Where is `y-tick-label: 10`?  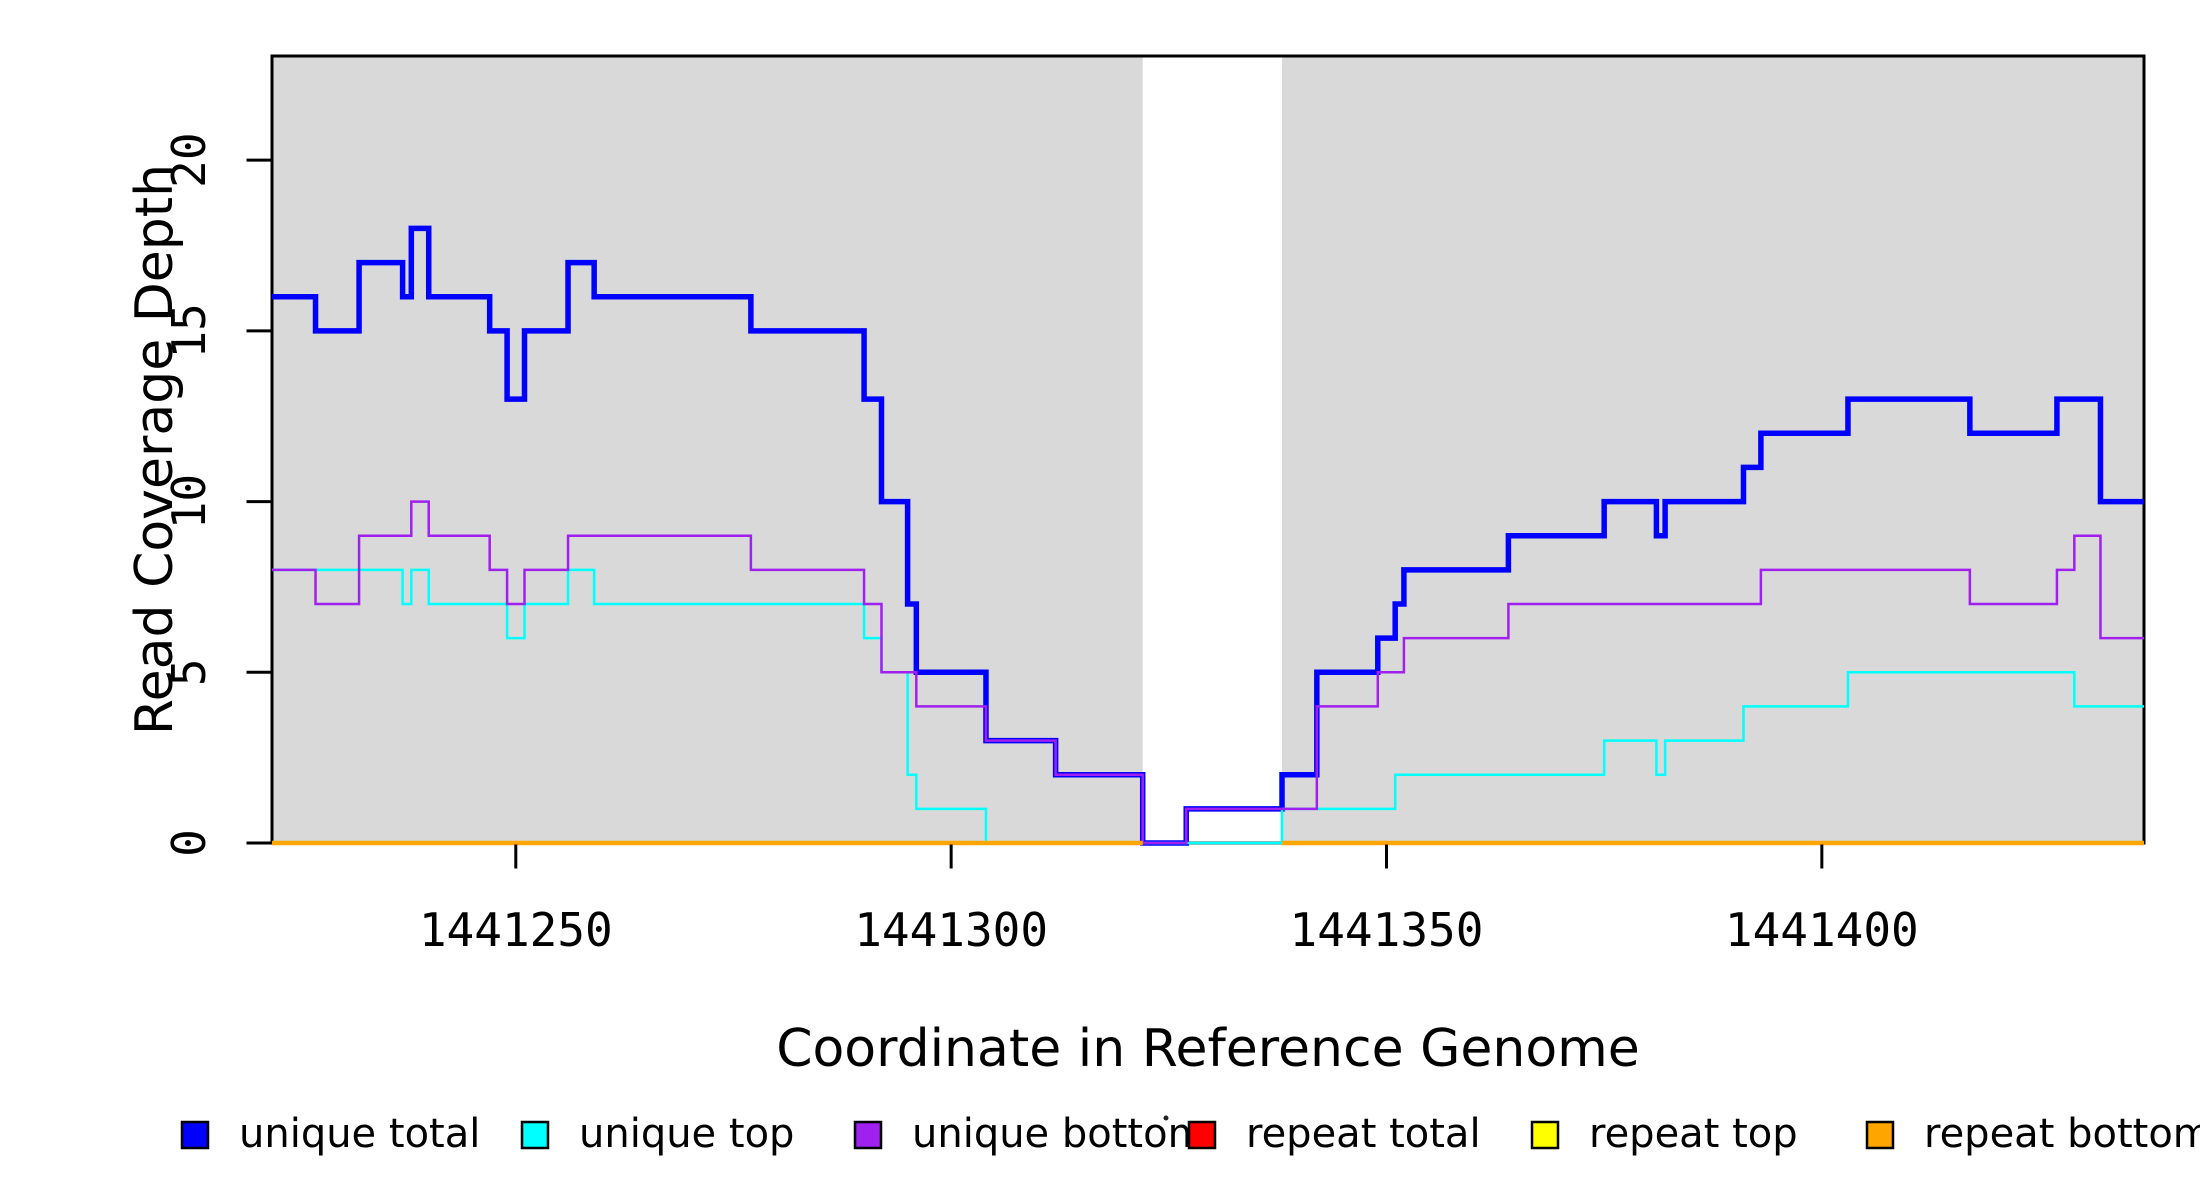
y-tick-label: 10 is located at coordinates (189, 501).